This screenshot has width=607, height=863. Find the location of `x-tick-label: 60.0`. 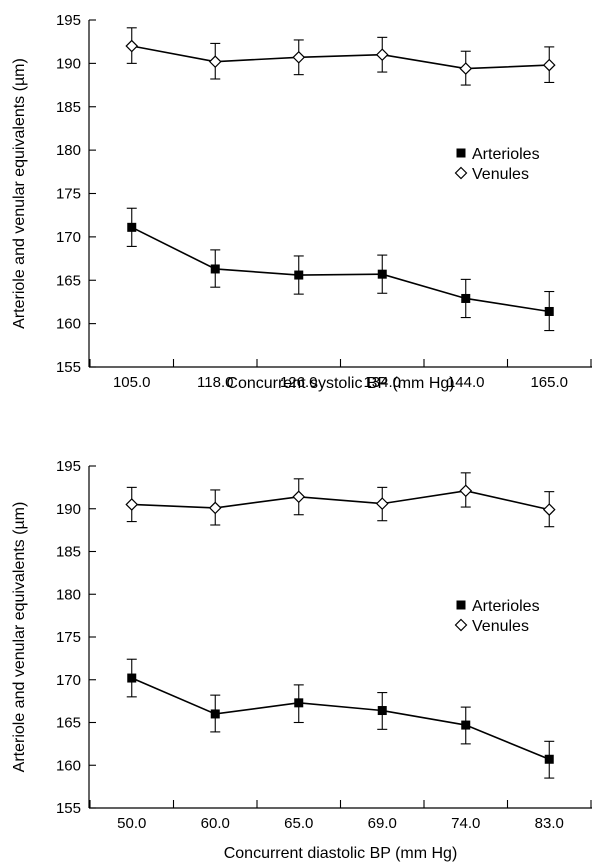

x-tick-label: 60.0 is located at coordinates (215, 823).